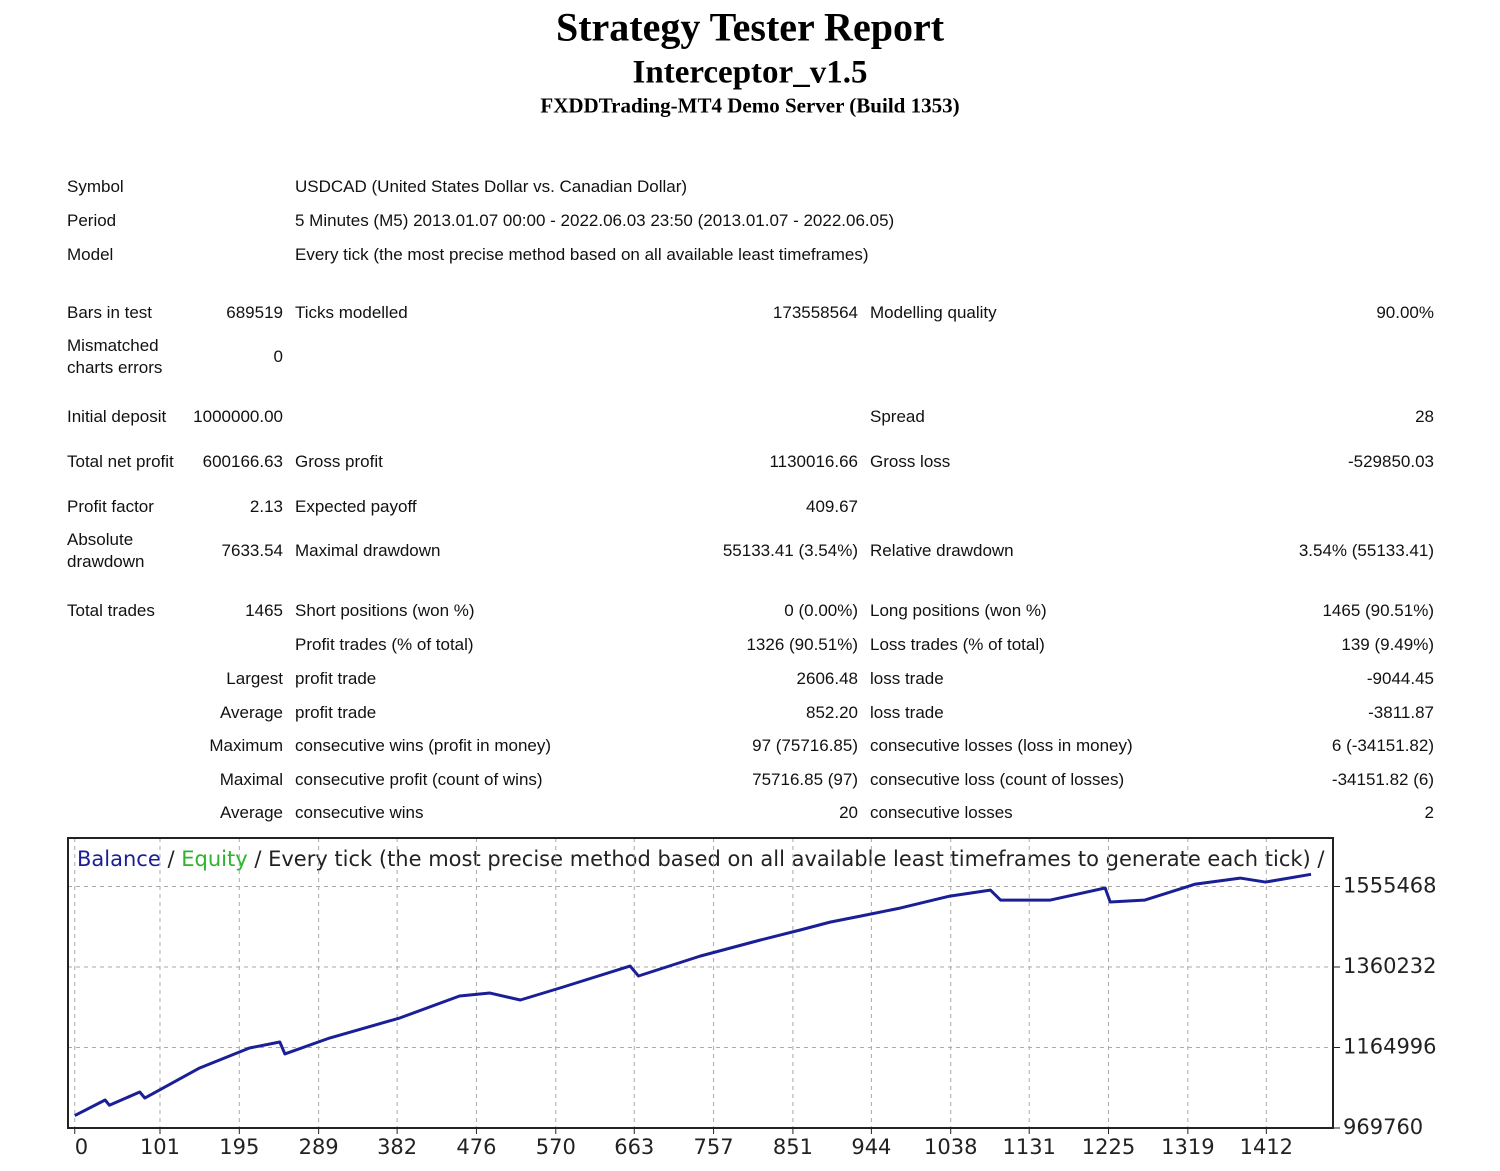 This screenshot has height=1171, width=1500. I want to click on stat-label: Ticks modelled, so click(351, 312).